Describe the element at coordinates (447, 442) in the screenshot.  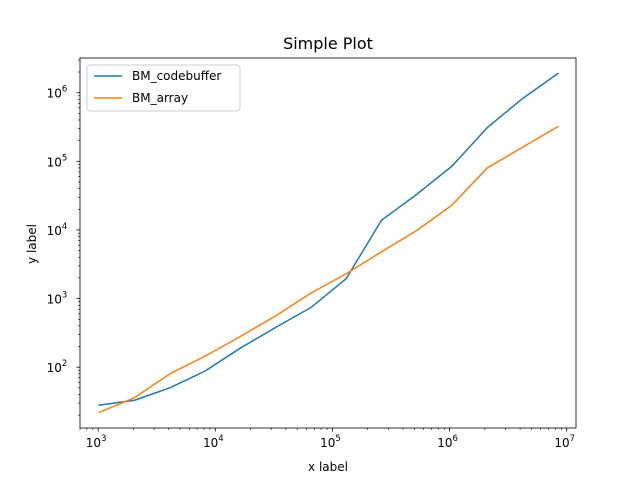
I see `x-tick-label: 10⁶` at that location.